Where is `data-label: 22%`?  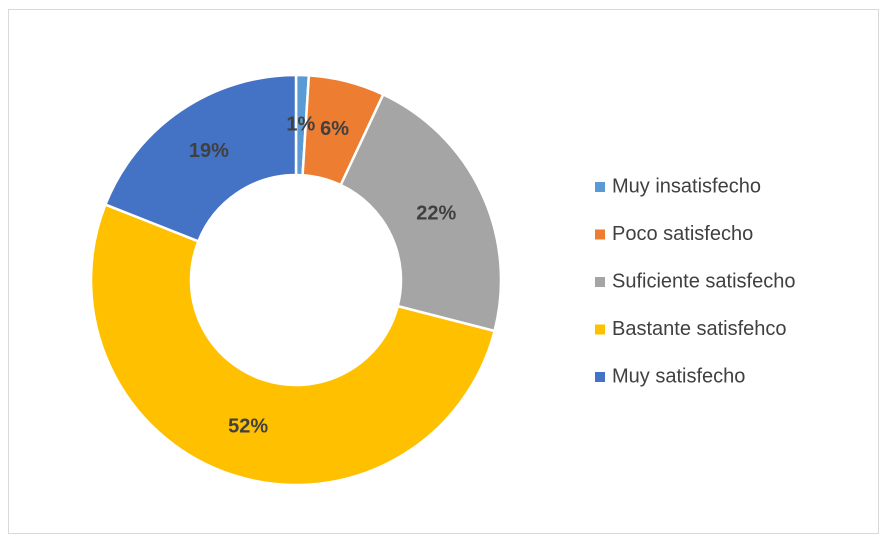
data-label: 22% is located at coordinates (436, 213).